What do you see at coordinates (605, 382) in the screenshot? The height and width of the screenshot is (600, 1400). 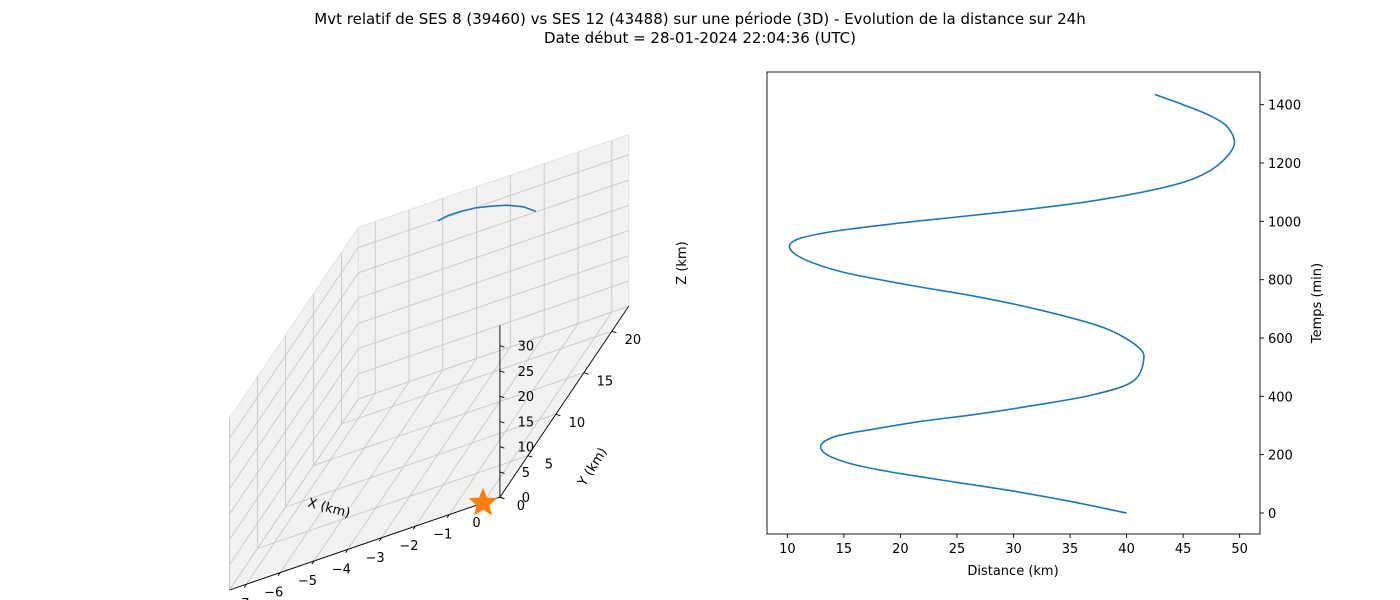 I see `y-tick-label-3d: 15` at bounding box center [605, 382].